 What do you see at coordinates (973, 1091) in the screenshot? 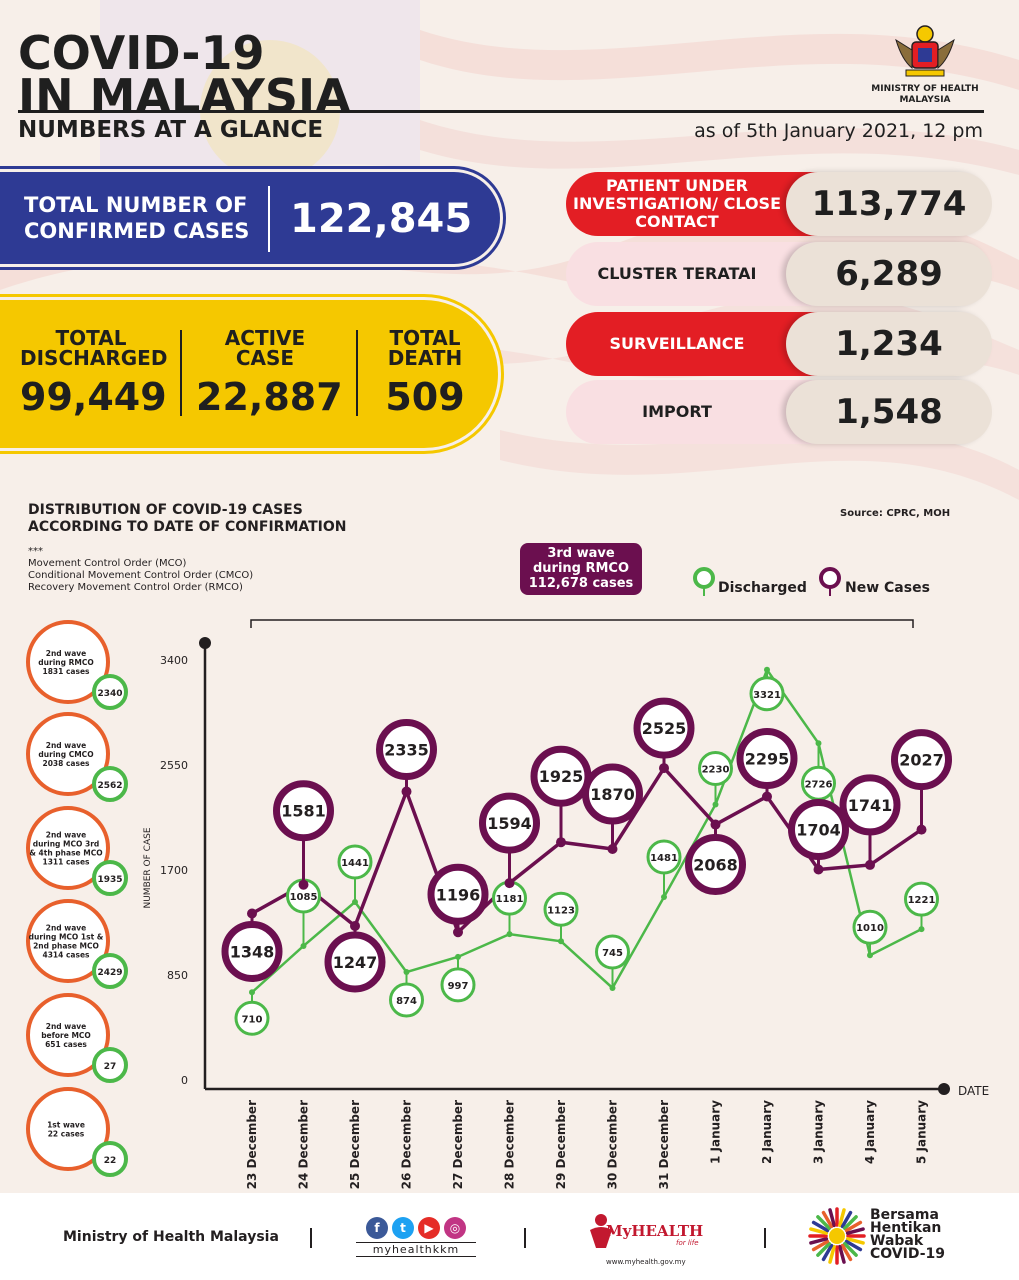
I see `x-axis-label: DATE` at bounding box center [973, 1091].